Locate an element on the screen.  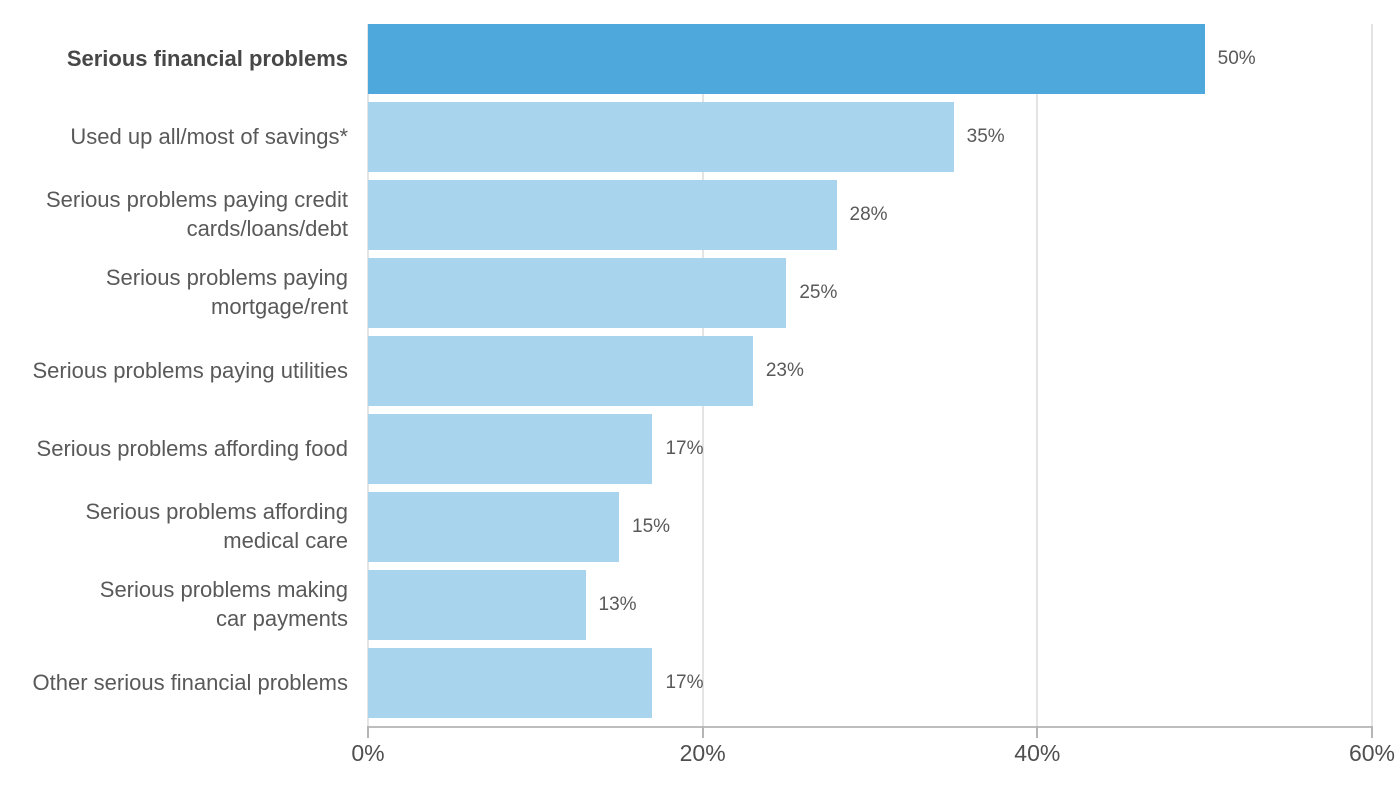
bar-row: Serious problems paying mortgage/rent 25% is located at coordinates (700, 297).